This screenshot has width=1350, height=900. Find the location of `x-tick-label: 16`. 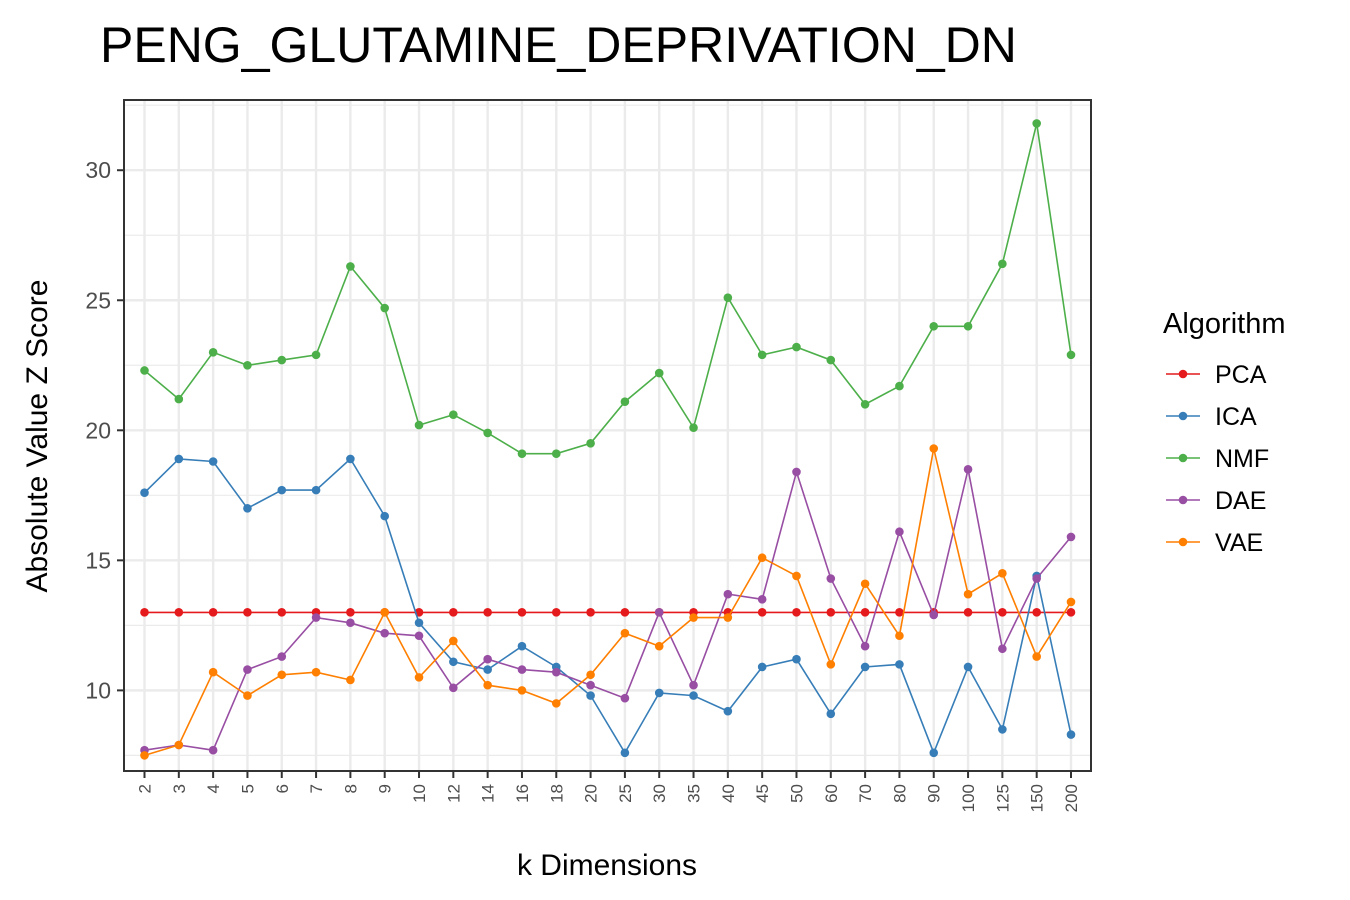

x-tick-label: 16 is located at coordinates (522, 793).